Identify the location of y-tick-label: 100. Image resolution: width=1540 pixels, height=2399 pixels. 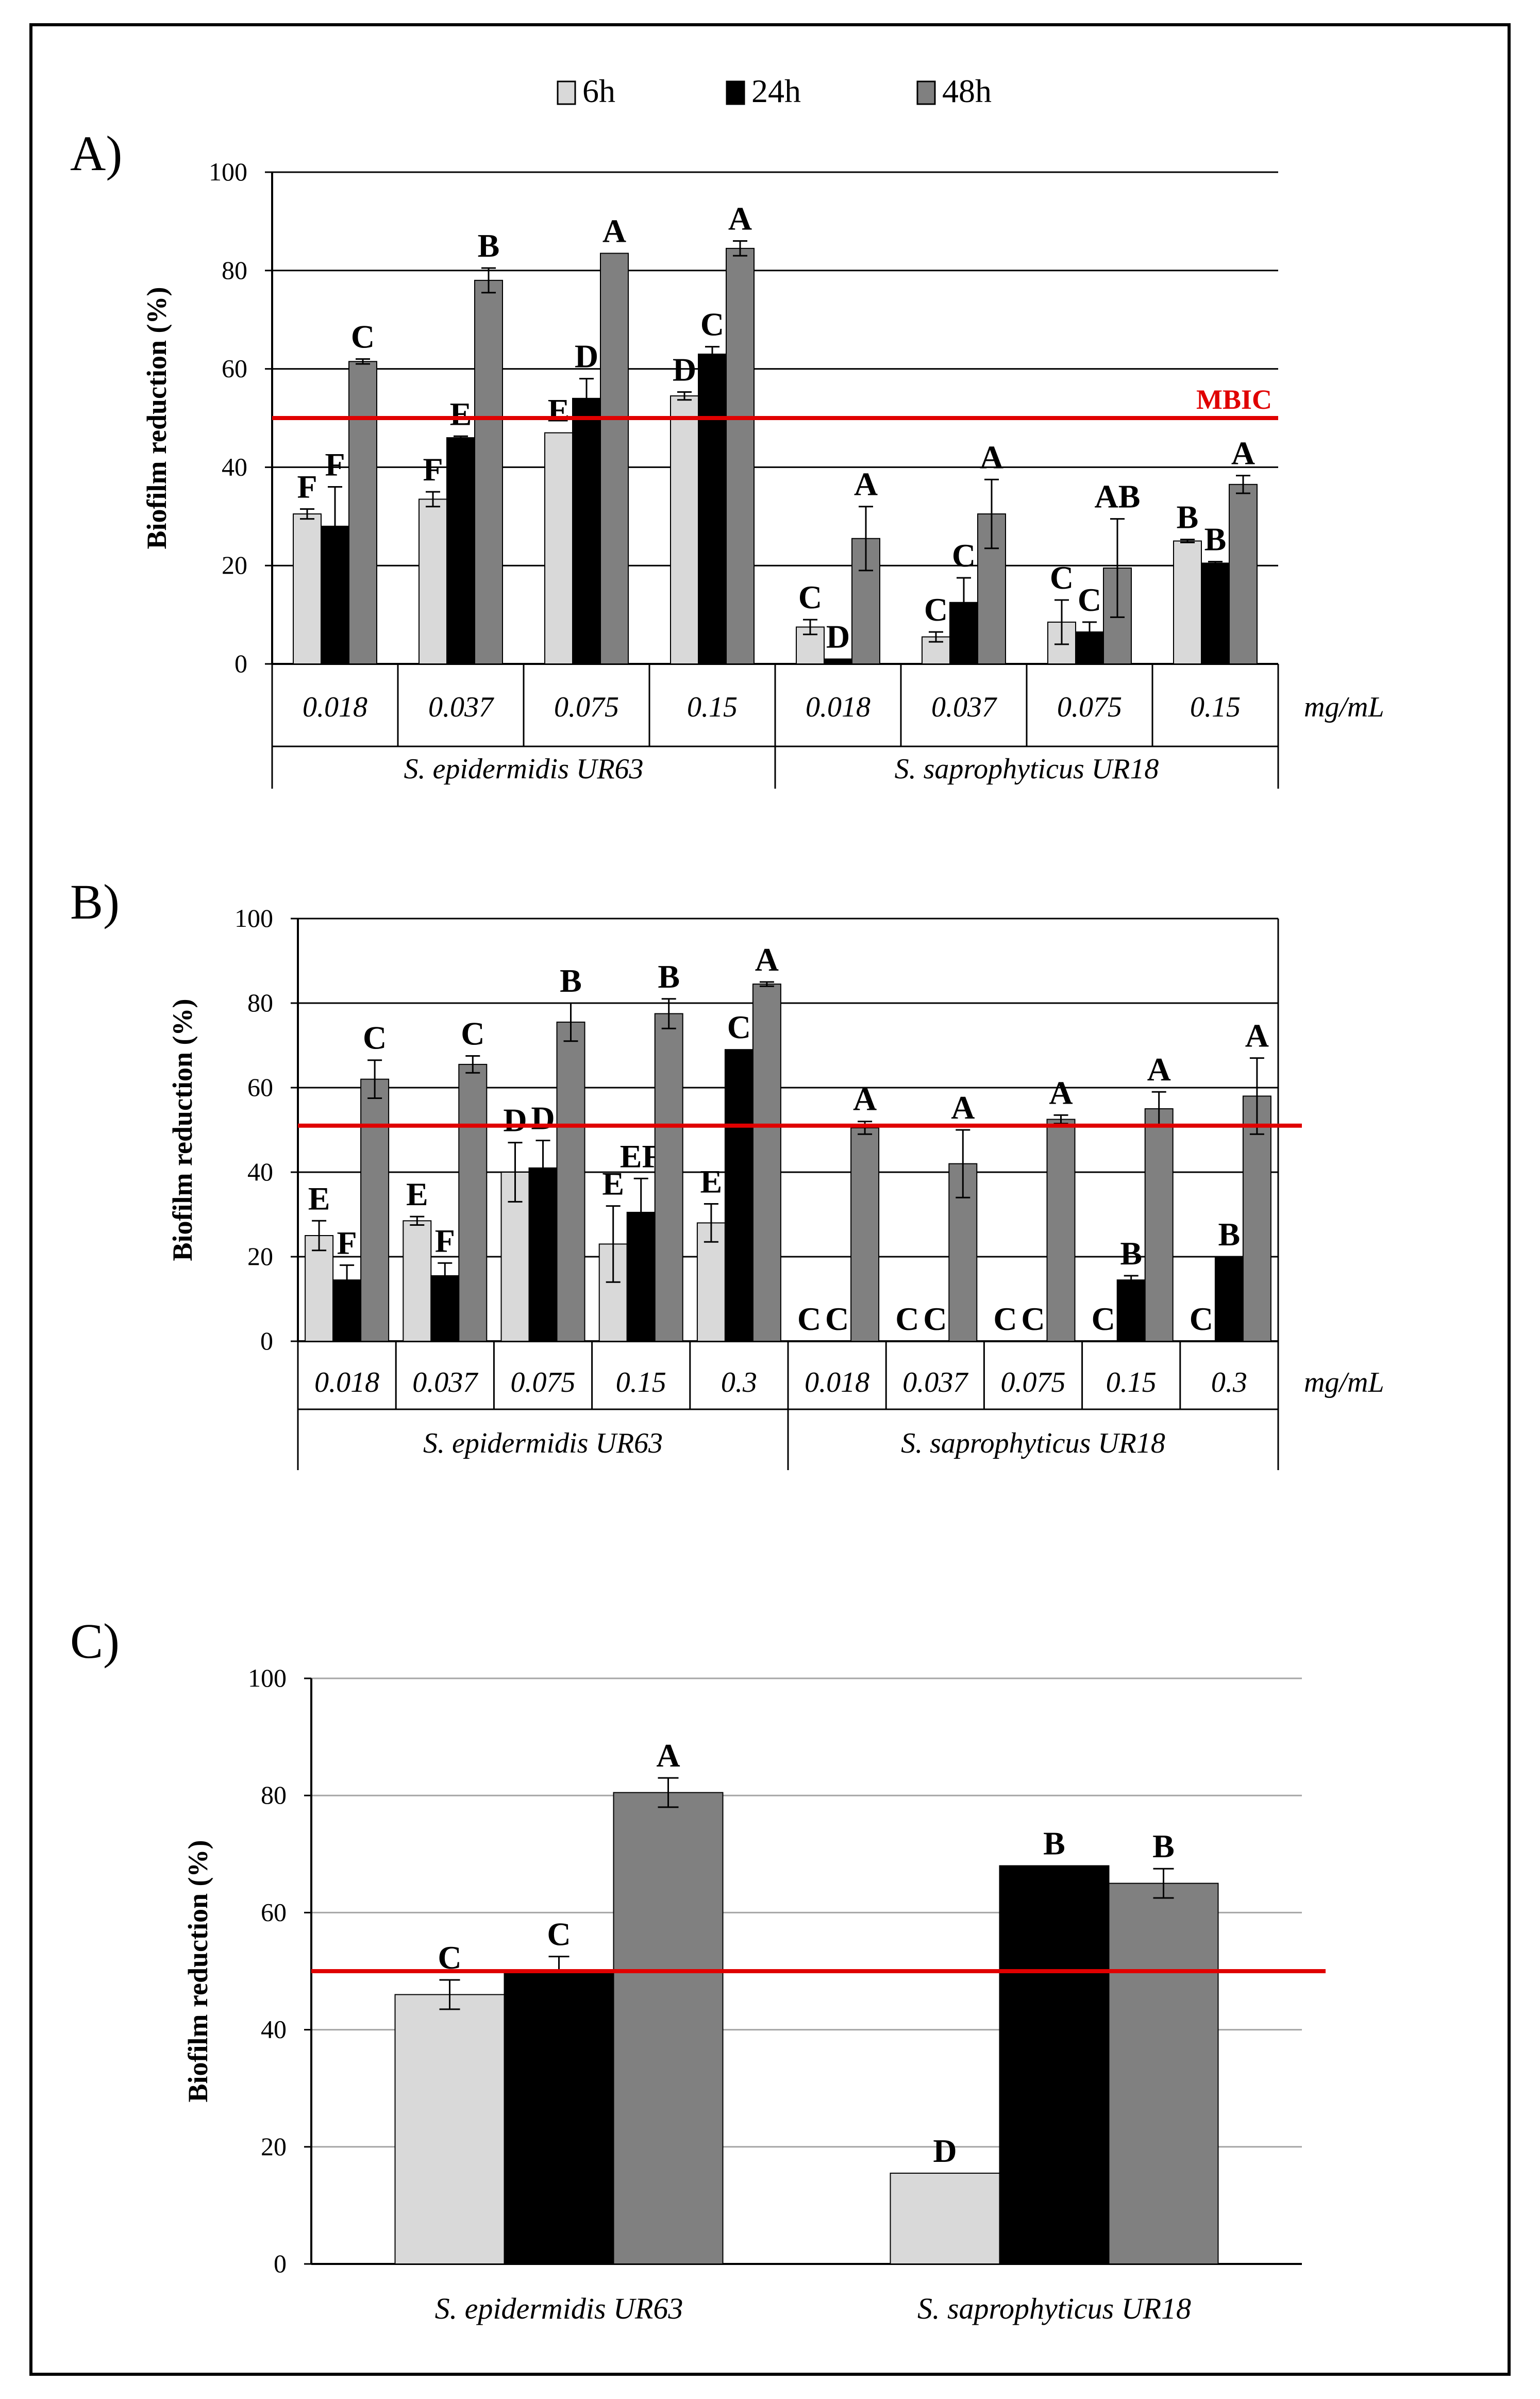
(267, 1677).